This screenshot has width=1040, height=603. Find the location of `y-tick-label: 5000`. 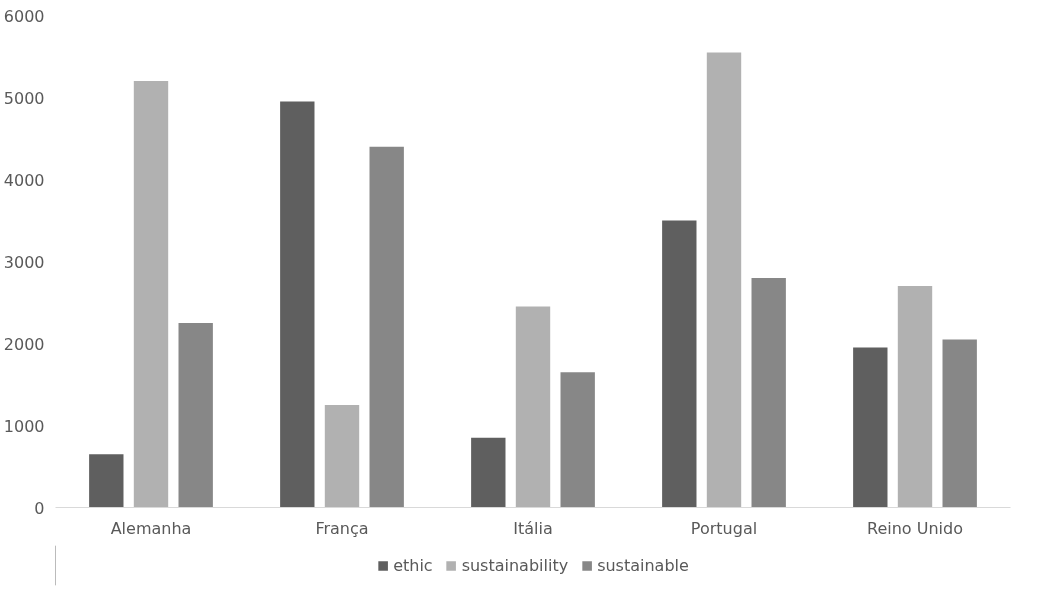

y-tick-label: 5000 is located at coordinates (24, 98).